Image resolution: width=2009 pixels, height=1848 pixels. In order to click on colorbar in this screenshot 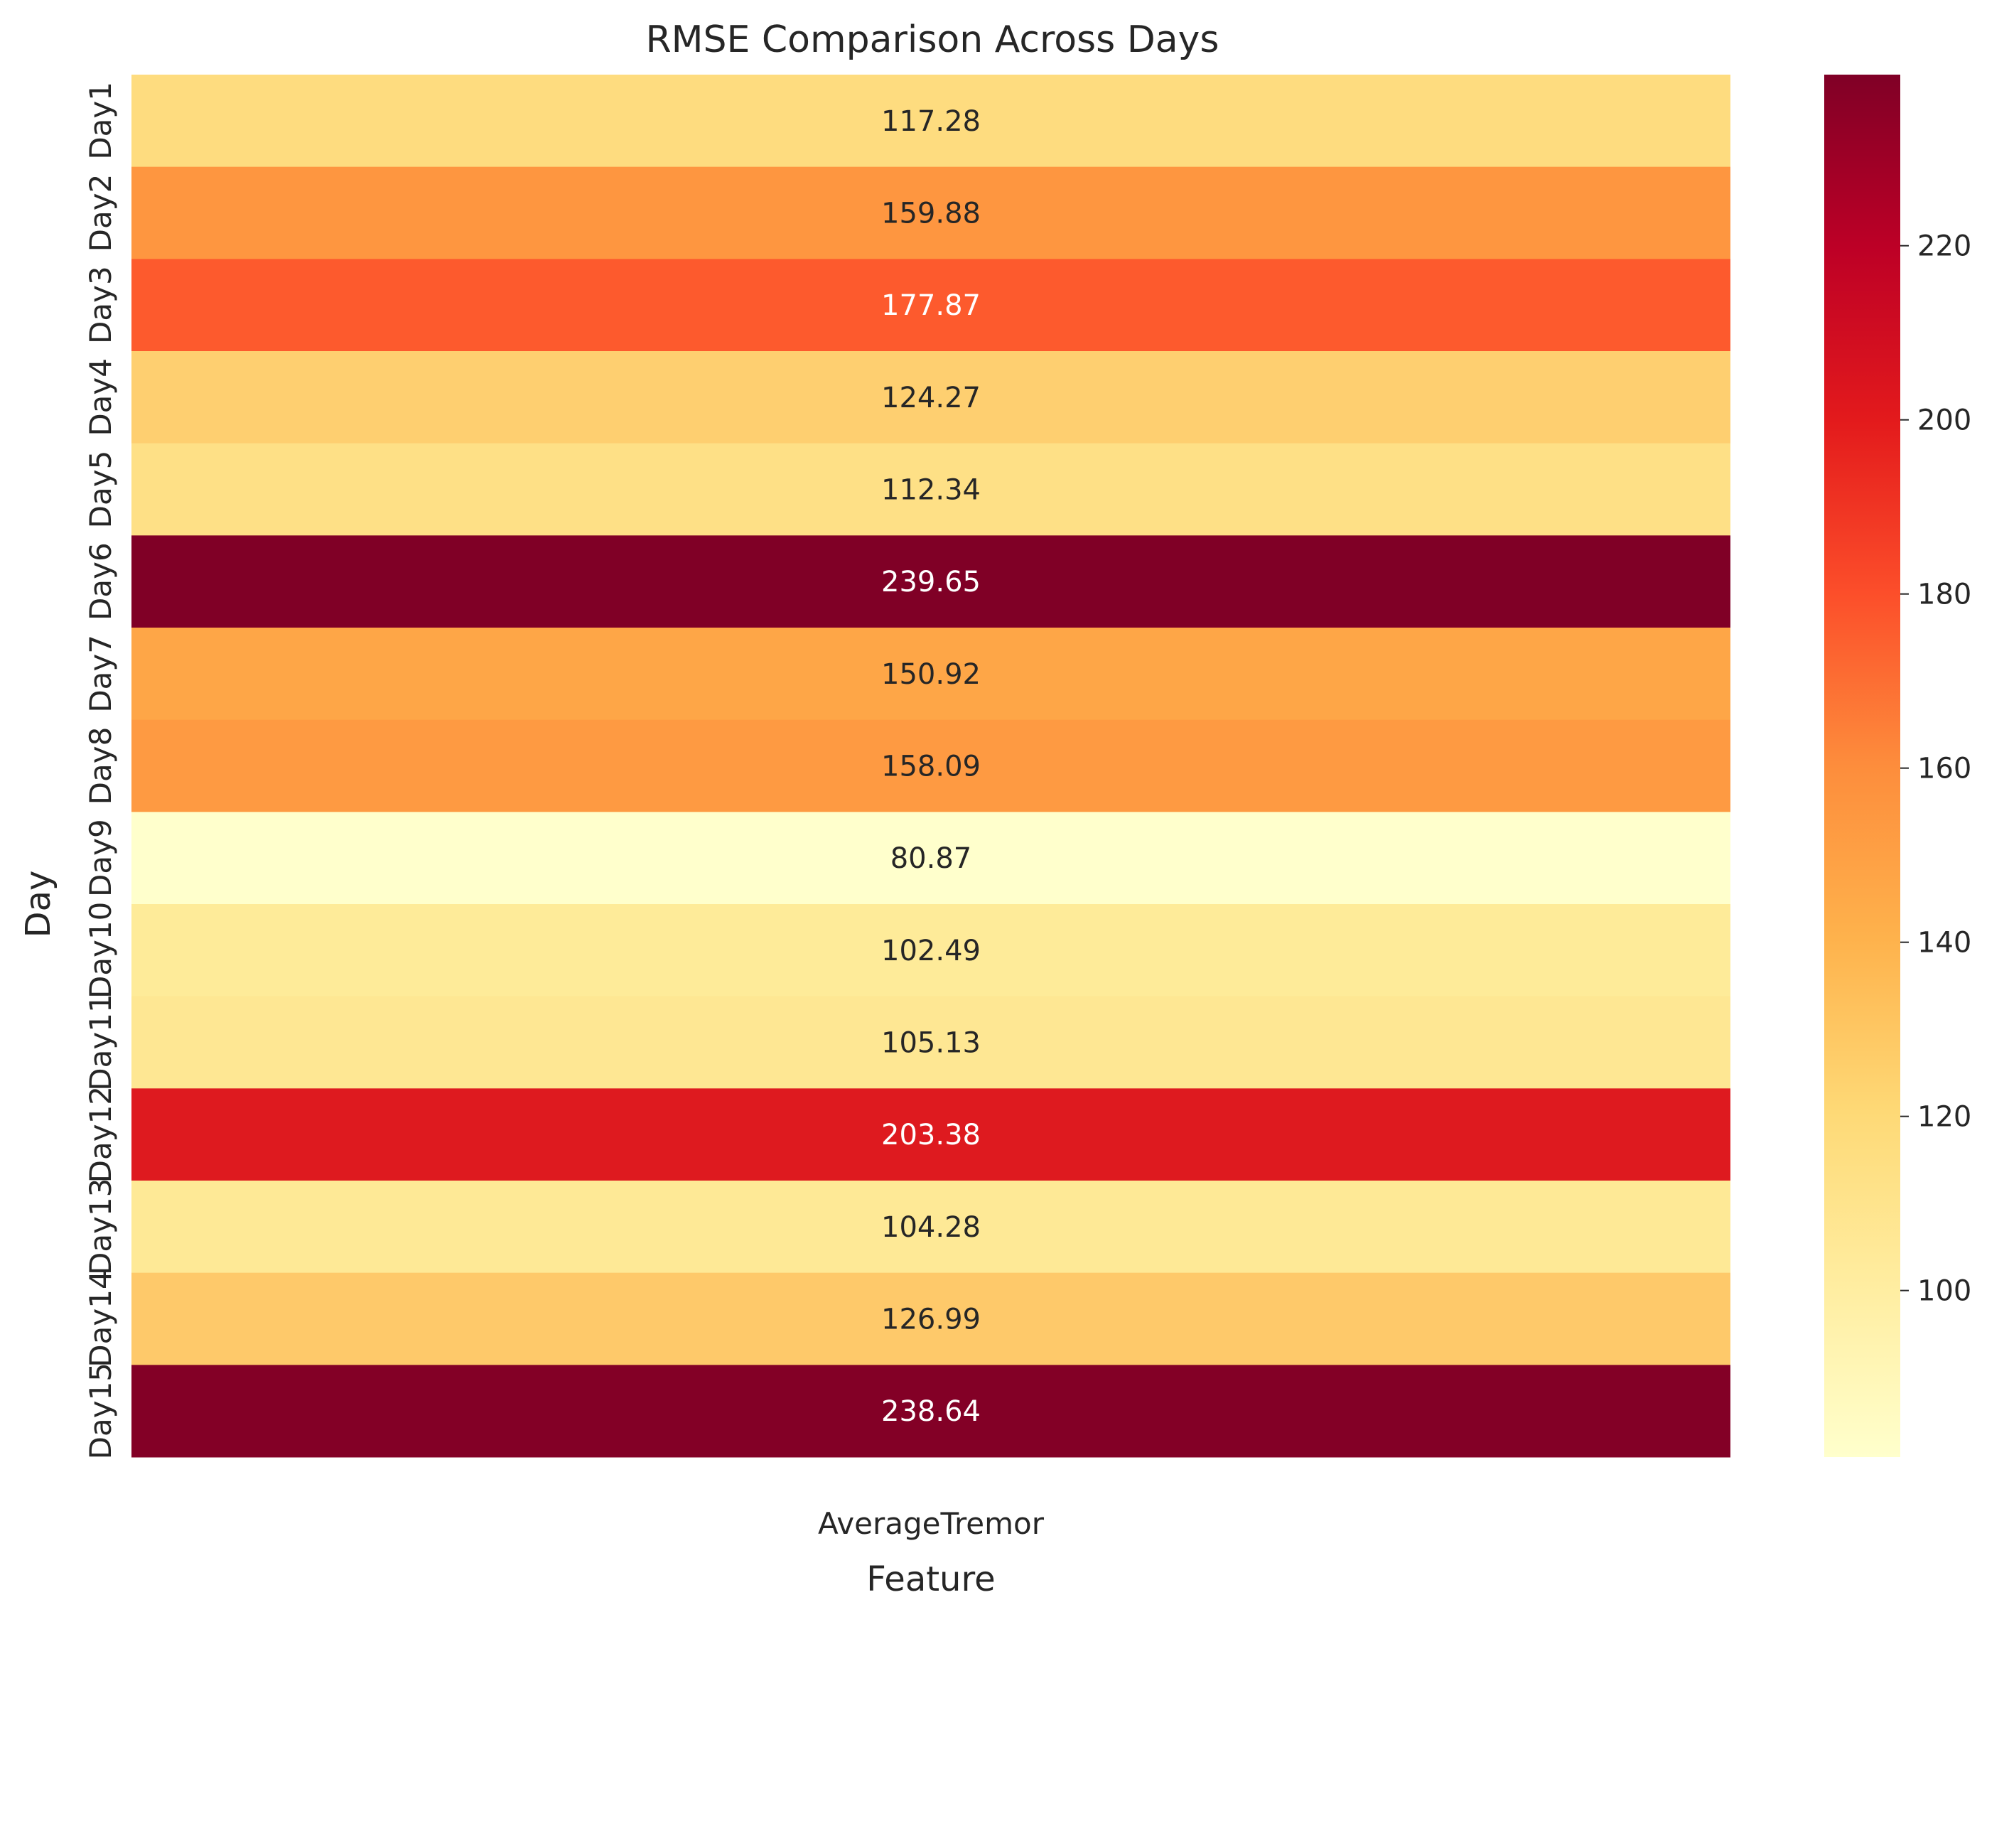, I will do `click(1862, 766)`.